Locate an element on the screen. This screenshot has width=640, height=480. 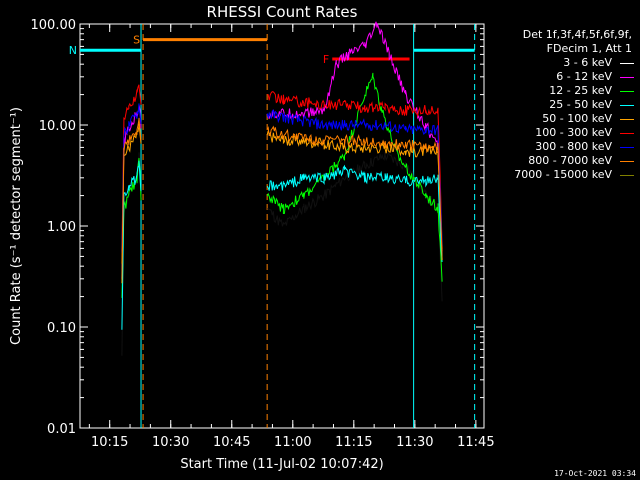
legend-entry-label: 7000 - 15000 keV is located at coordinates (563, 174).